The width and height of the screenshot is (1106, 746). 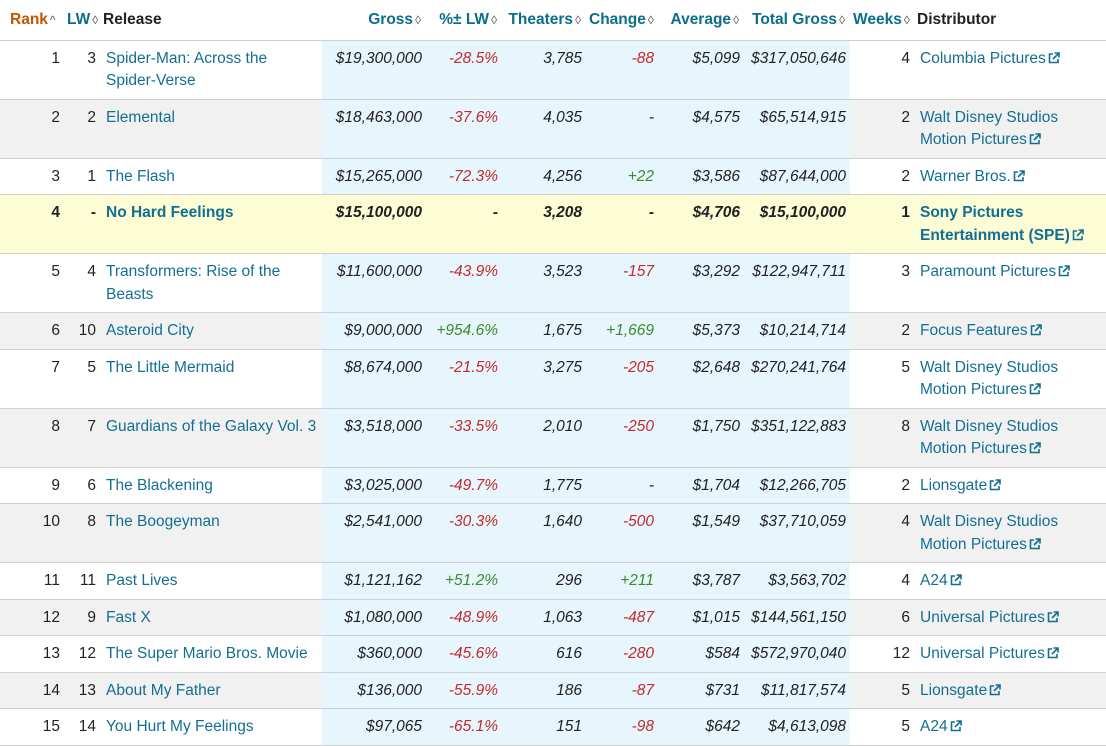 I want to click on header-distributor: Distributor, so click(x=1010, y=20).